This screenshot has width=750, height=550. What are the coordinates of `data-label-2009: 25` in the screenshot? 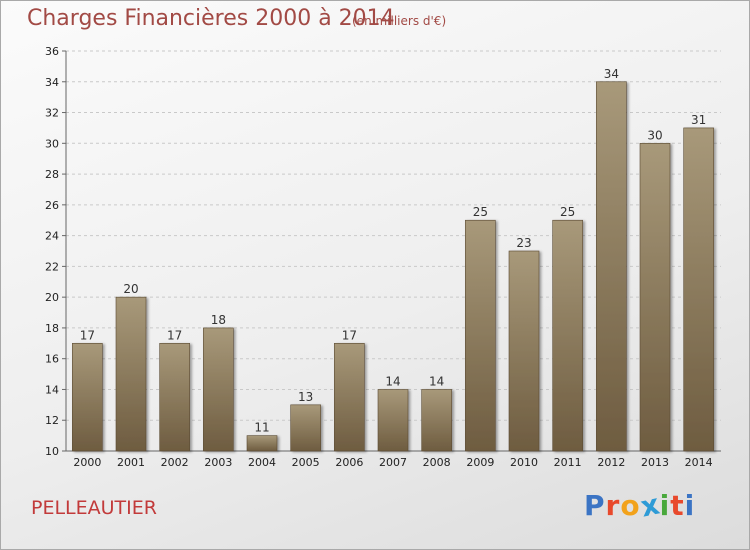 It's located at (480, 212).